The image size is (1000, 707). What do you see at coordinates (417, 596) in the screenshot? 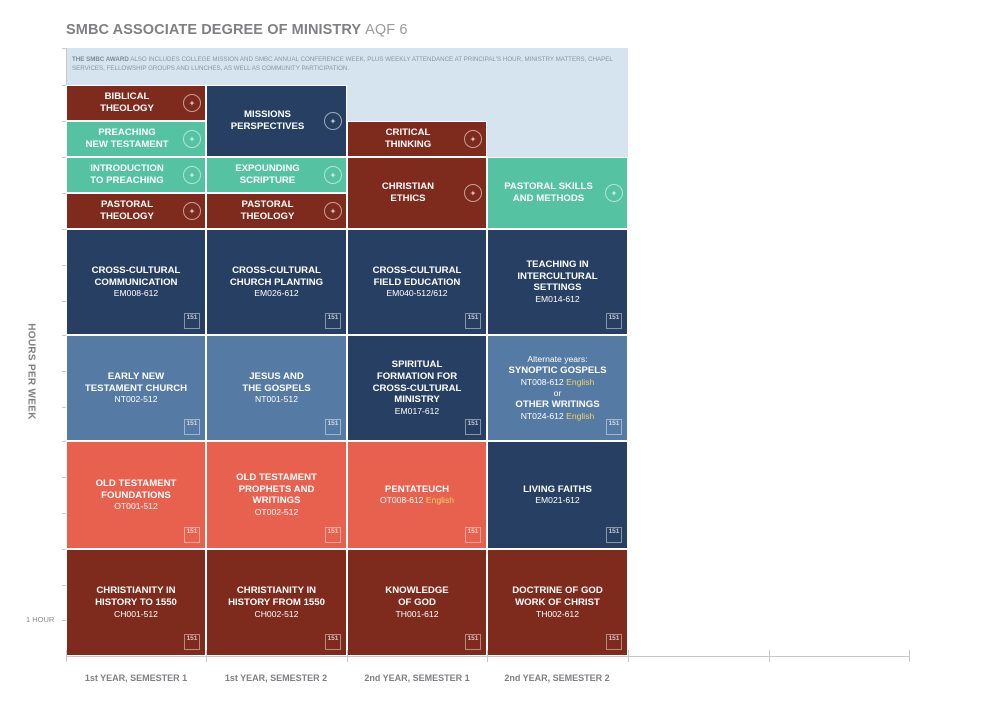
I see `unit-name: KNOWLEDGE OF GOD` at bounding box center [417, 596].